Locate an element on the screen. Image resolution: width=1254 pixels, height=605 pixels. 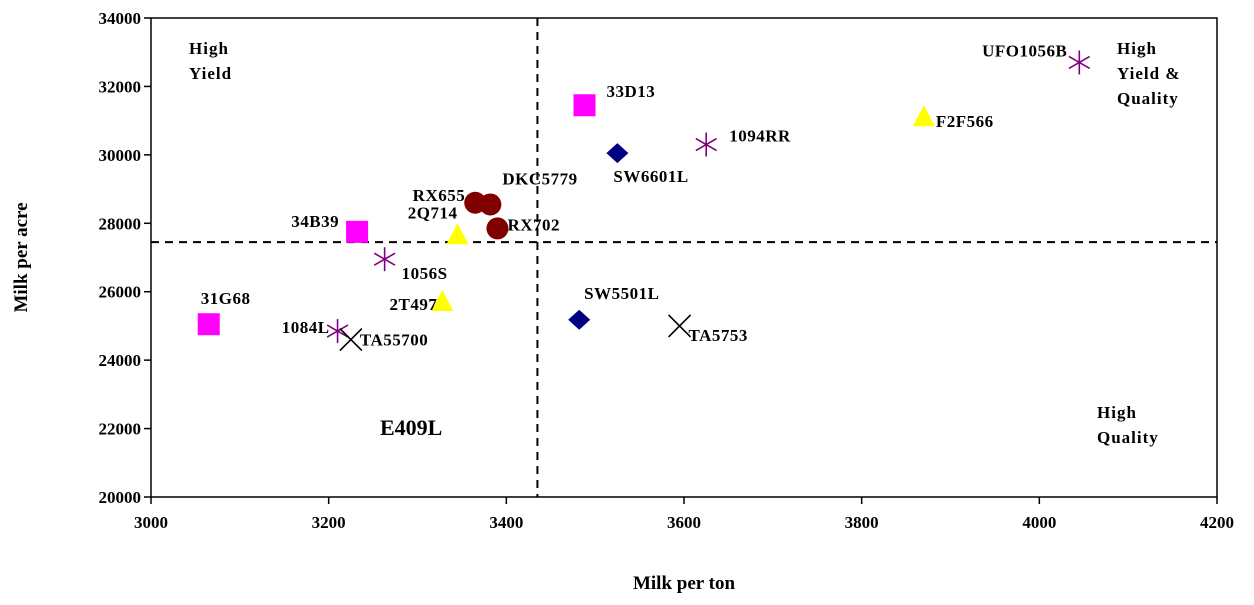
y-tick-label: 28000 is located at coordinates (120, 223).